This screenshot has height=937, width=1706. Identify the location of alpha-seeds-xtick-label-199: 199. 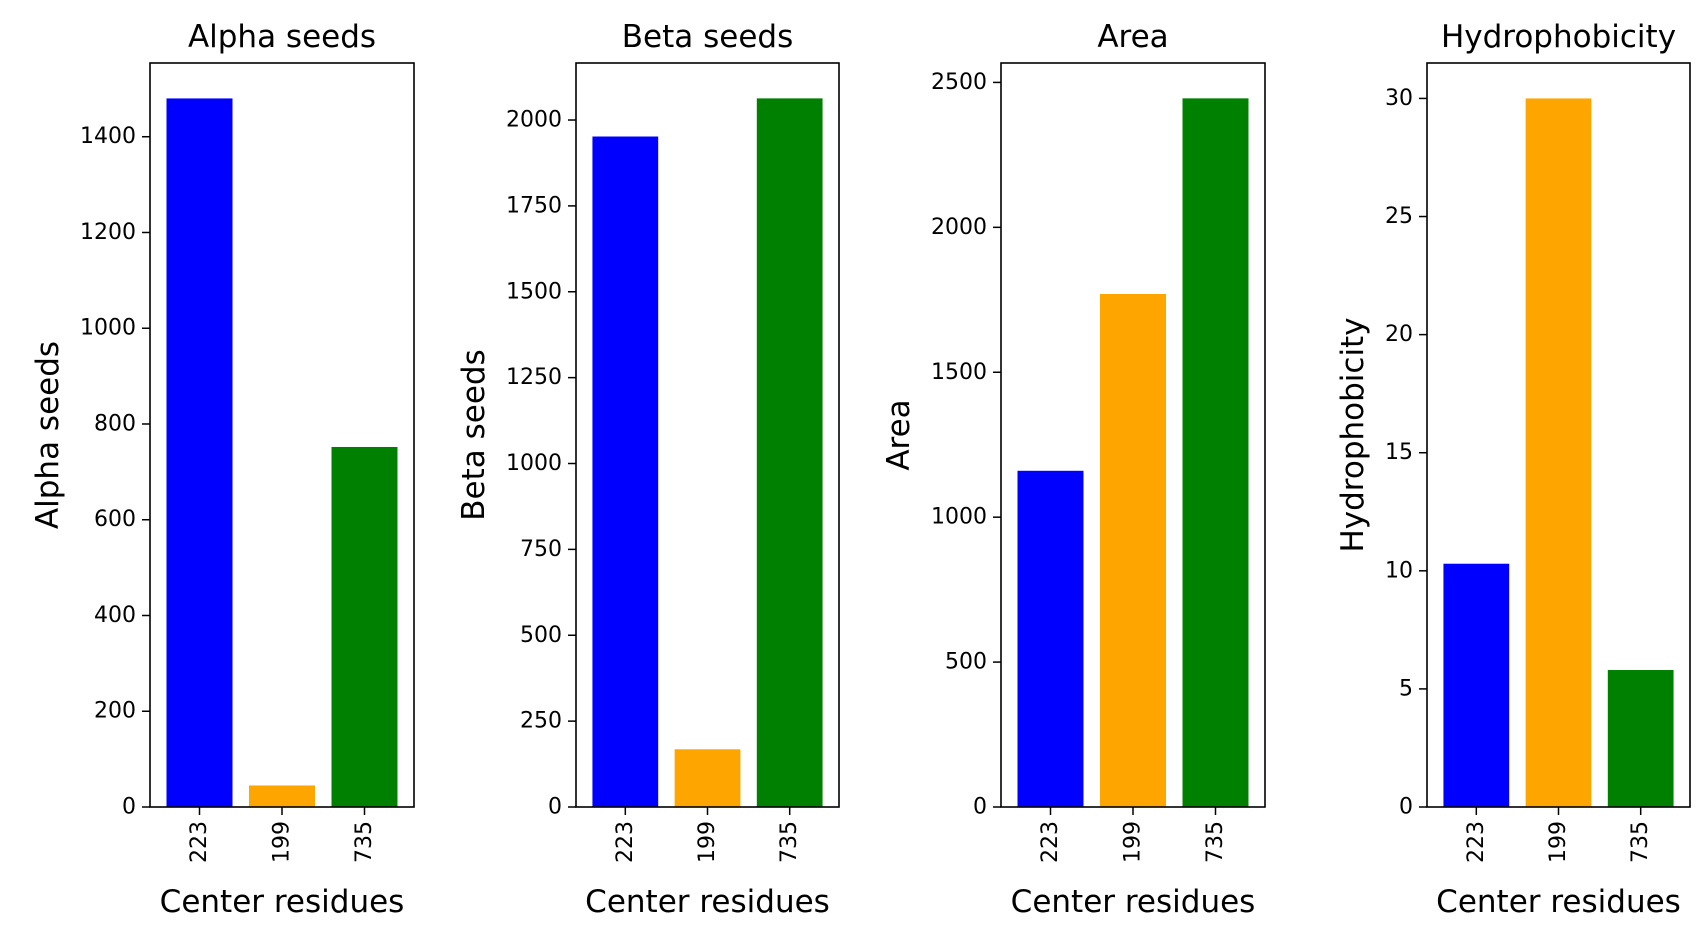
(282, 842).